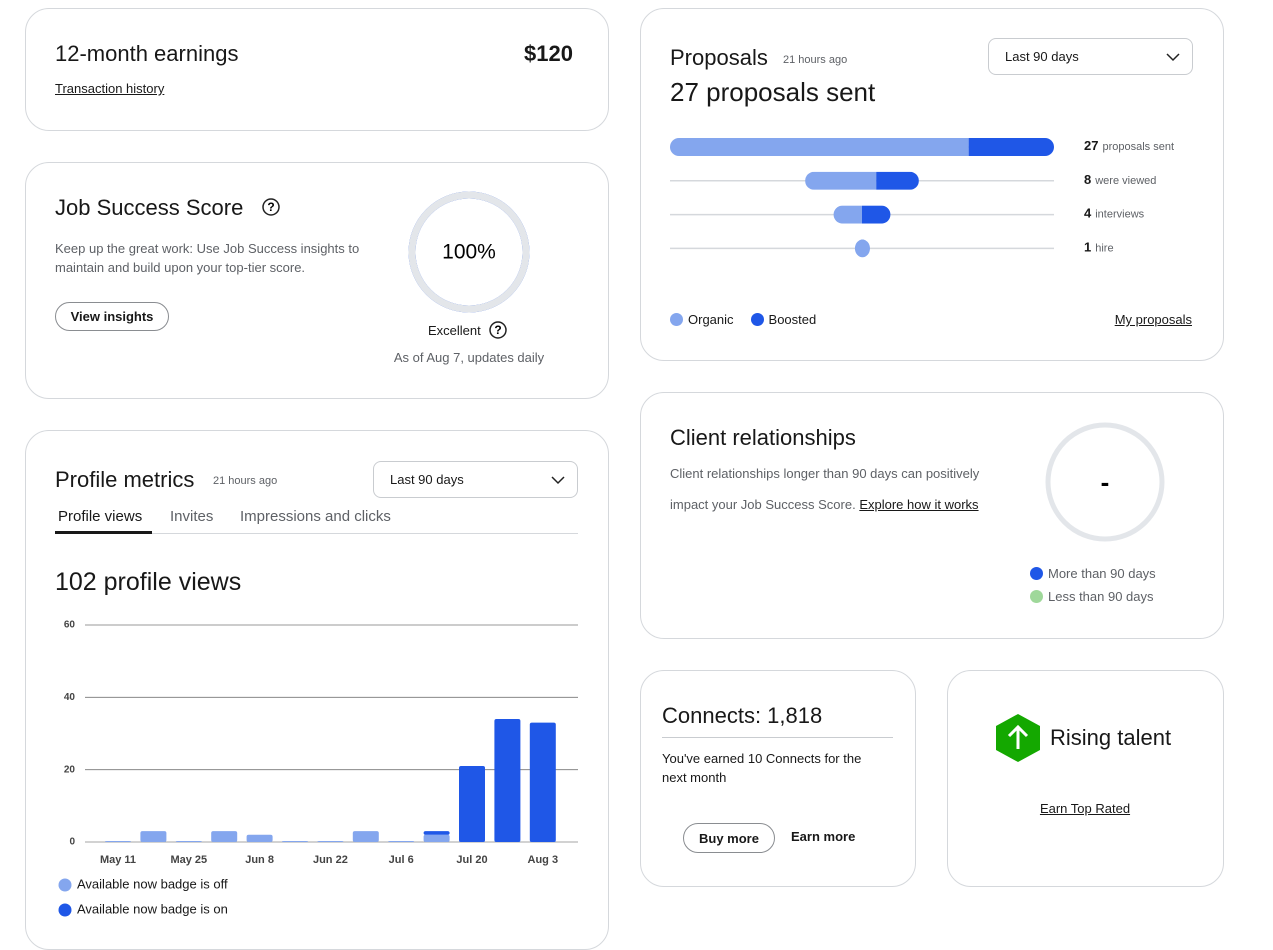  What do you see at coordinates (469, 357) in the screenshot?
I see `jss-note: As of Aug 7, updates daily` at bounding box center [469, 357].